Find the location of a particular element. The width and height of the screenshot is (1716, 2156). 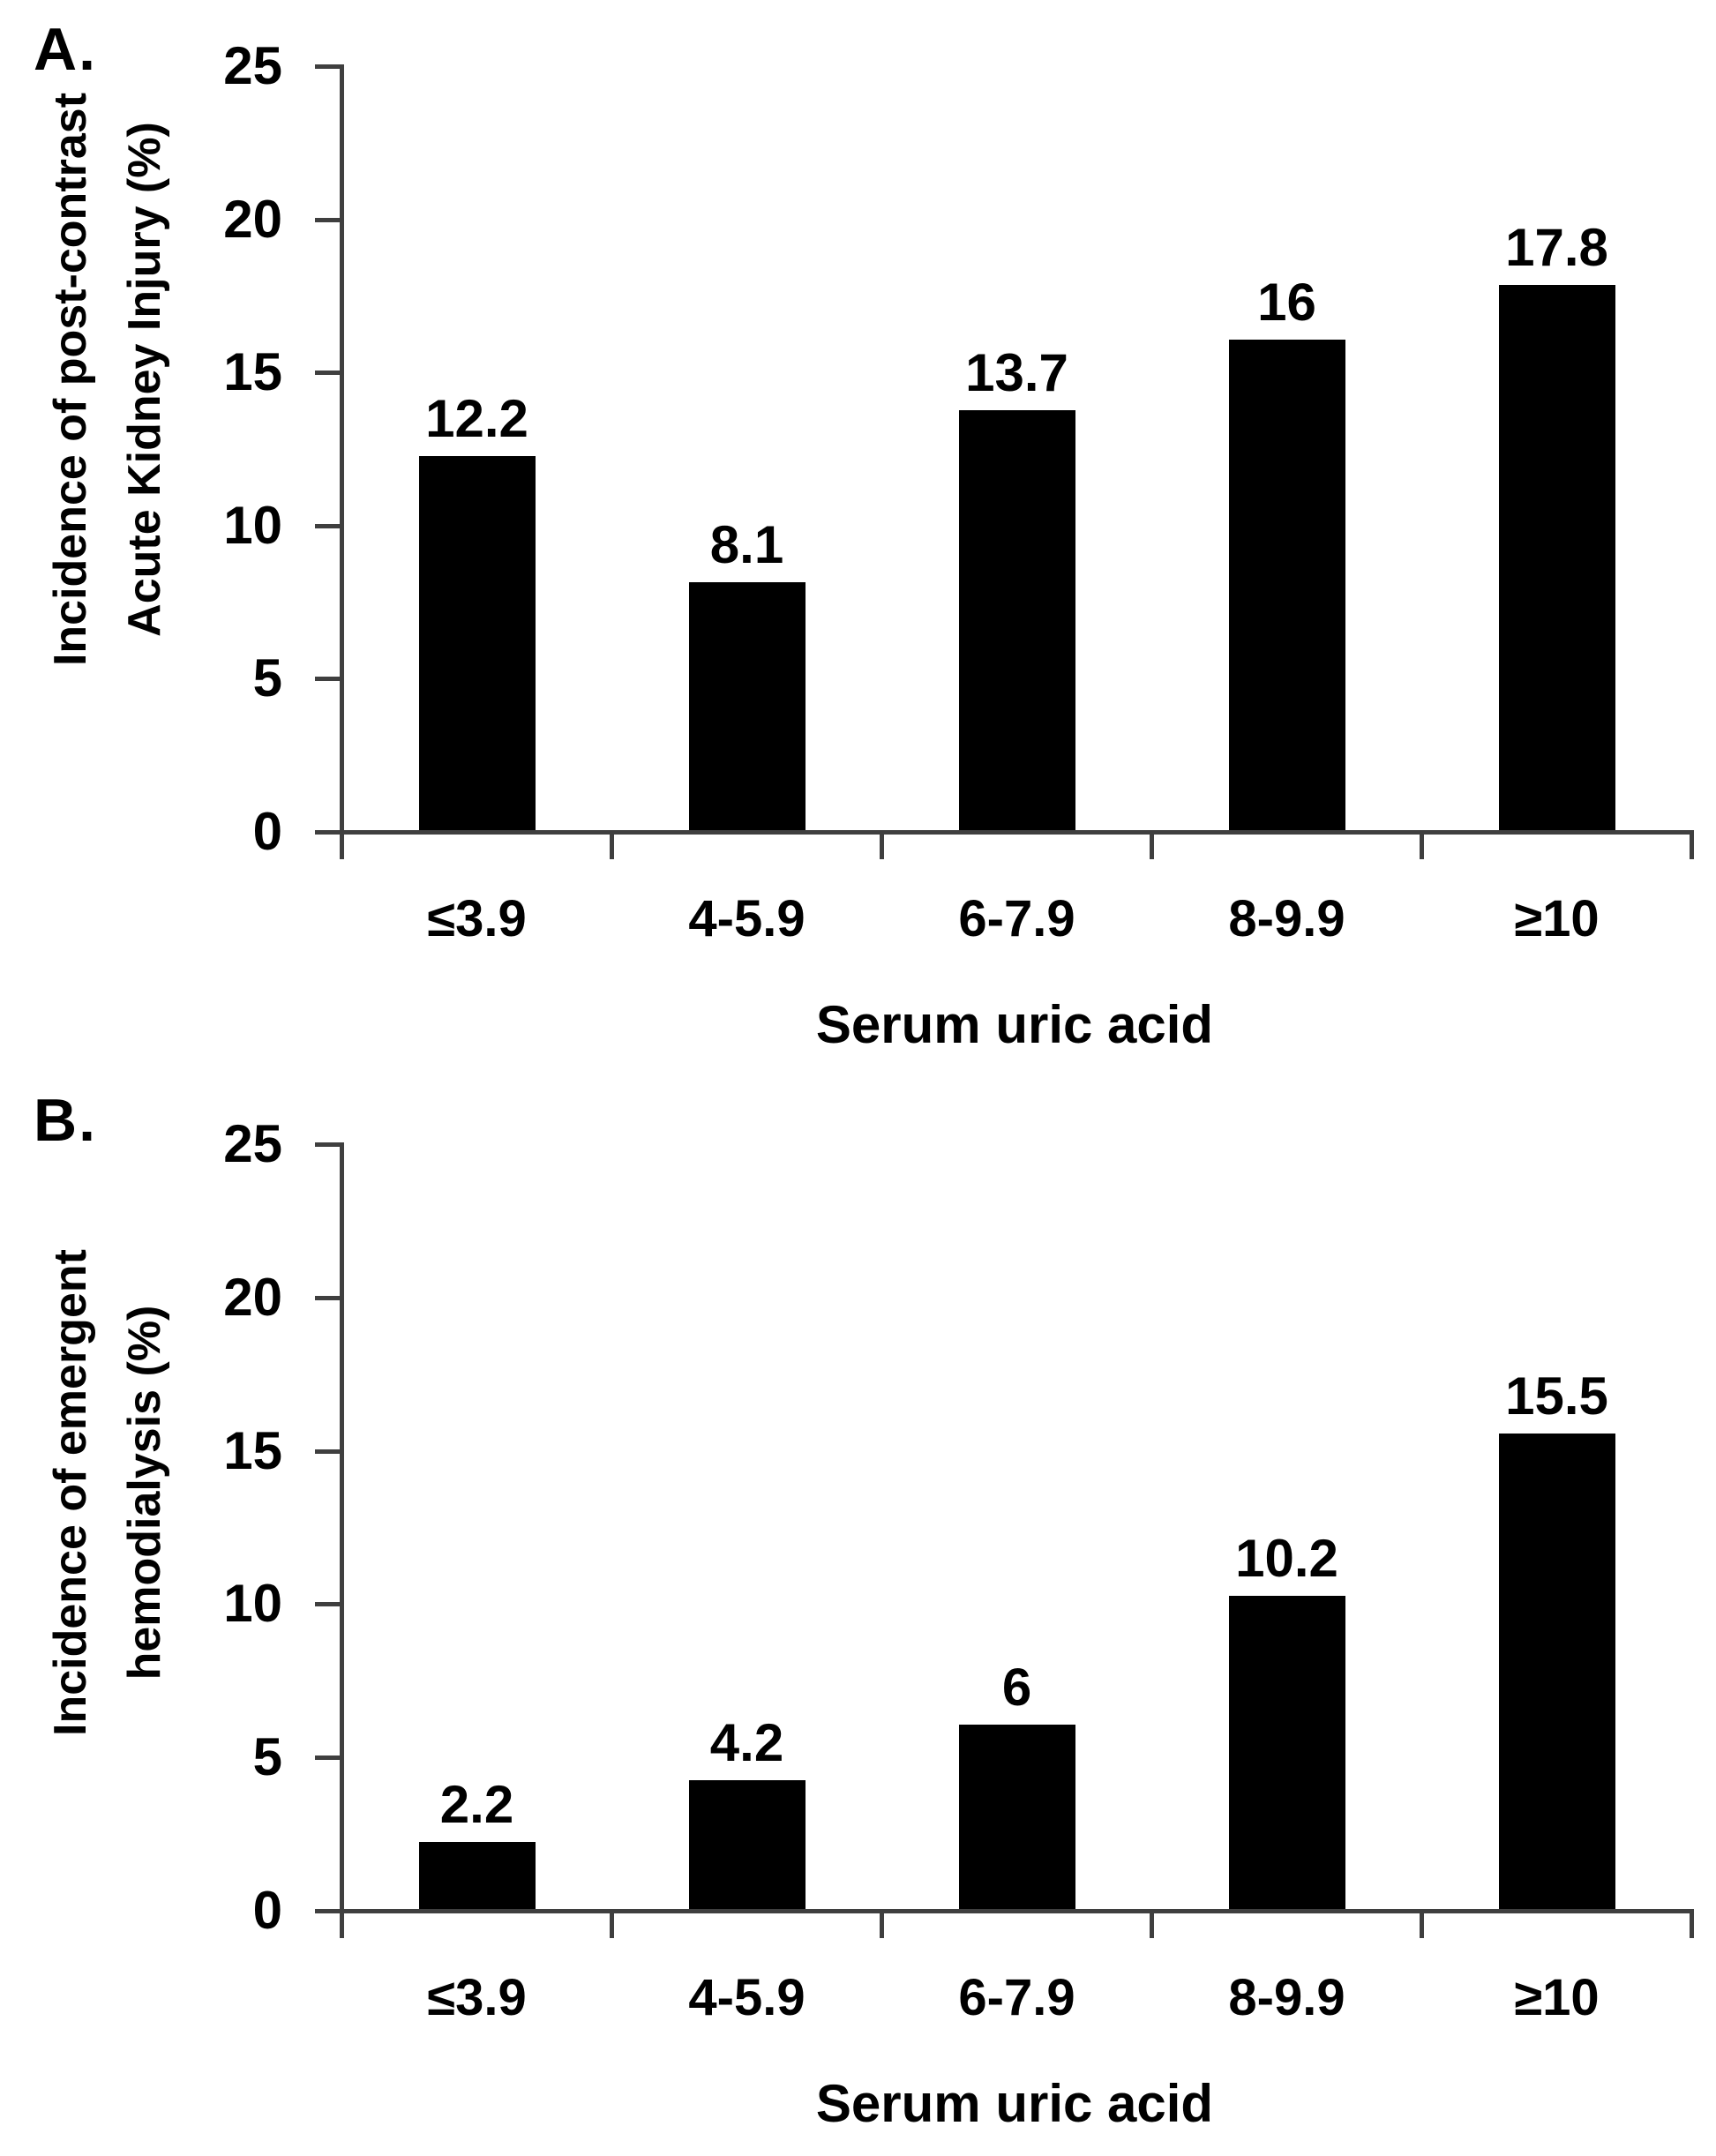

y-axis-title-line: Incidence of emergent is located at coordinates (70, 1493).